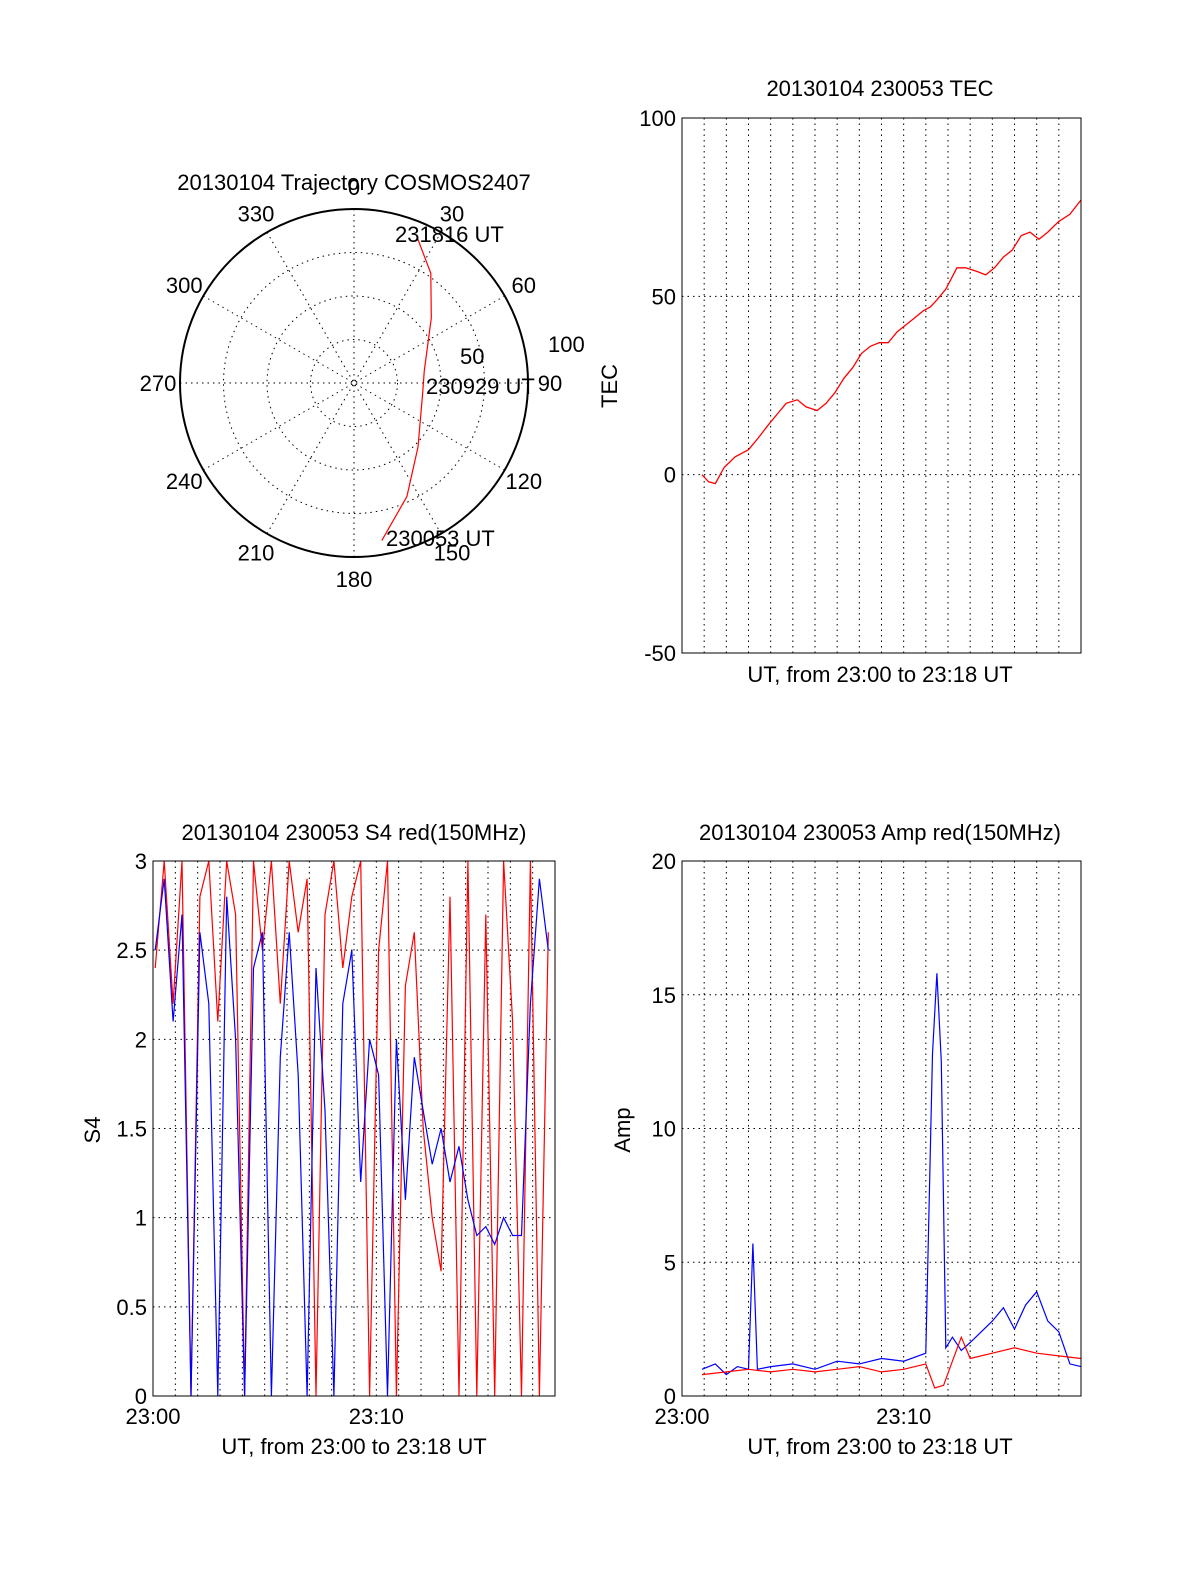  I want to click on angle-label-330: 330, so click(256, 213).